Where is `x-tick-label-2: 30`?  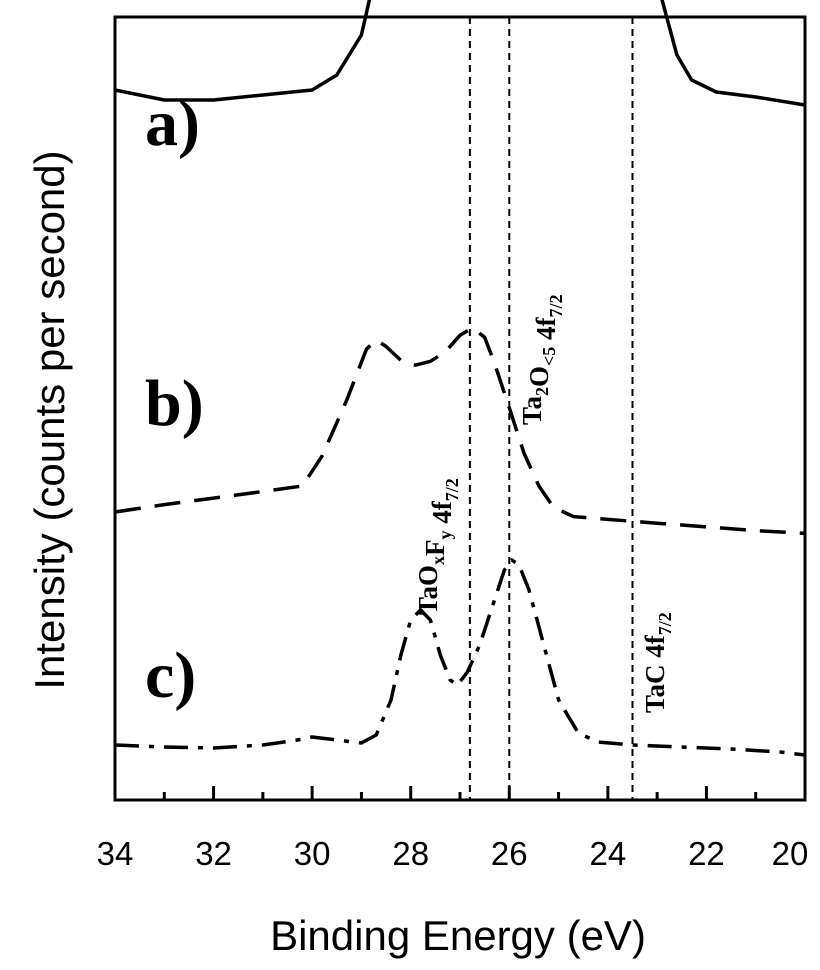
x-tick-label-2: 30 is located at coordinates (312, 853).